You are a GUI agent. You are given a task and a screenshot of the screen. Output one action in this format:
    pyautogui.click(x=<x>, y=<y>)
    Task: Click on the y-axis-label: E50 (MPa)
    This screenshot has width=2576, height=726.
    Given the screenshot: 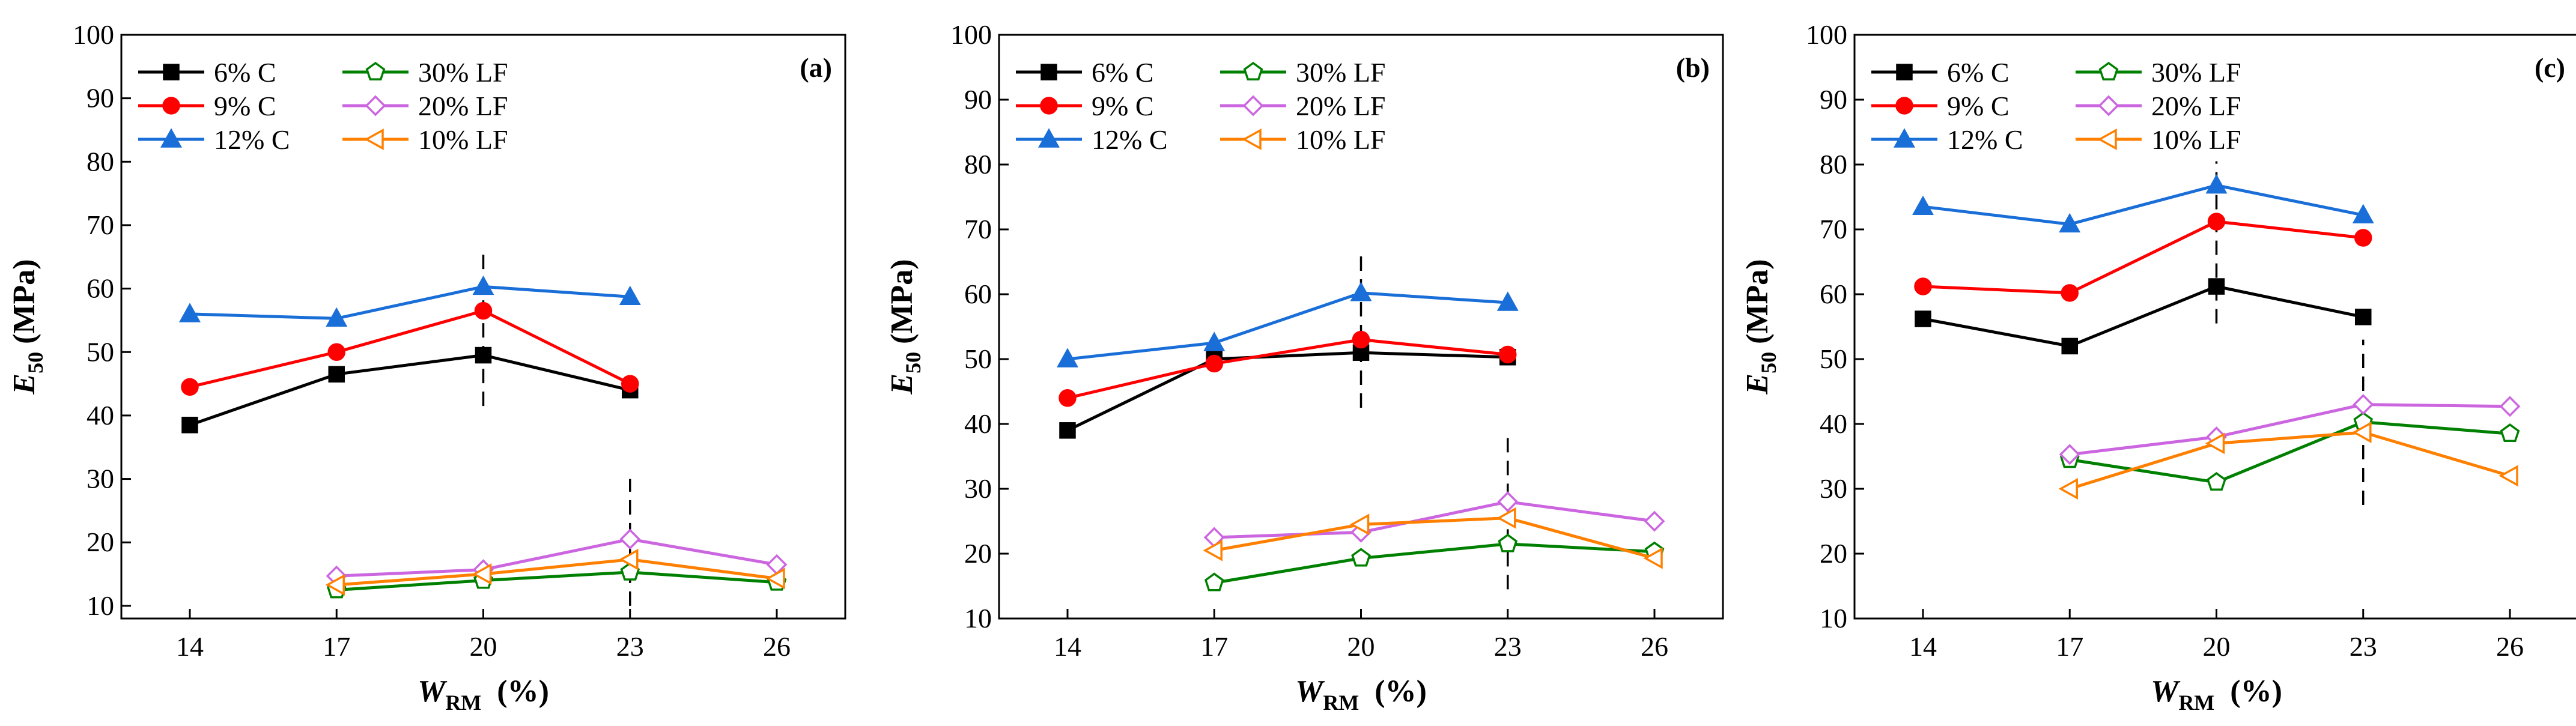 What is the action you would take?
    pyautogui.click(x=1761, y=327)
    